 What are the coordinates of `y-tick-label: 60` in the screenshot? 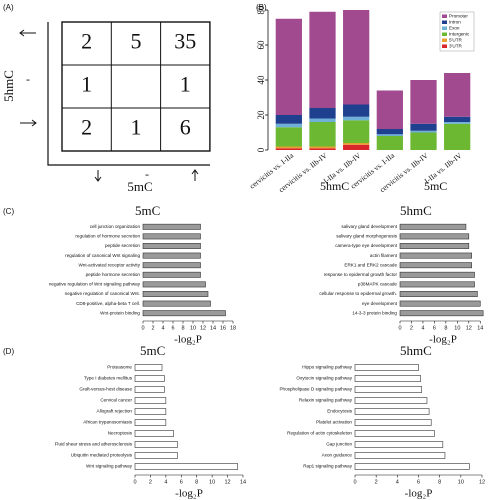 It's located at (261, 45).